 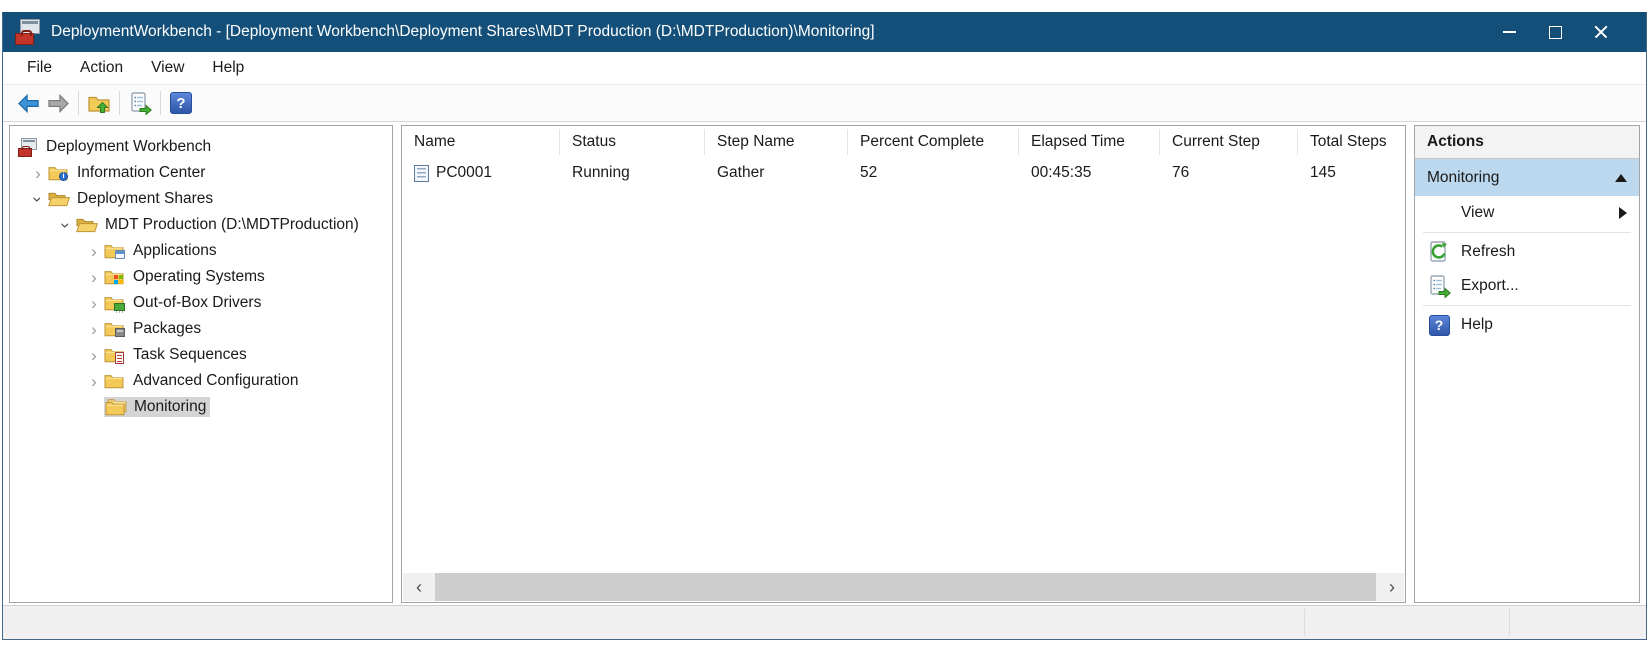 I want to click on actions-group-monitoring: Monitoring, so click(x=1527, y=177).